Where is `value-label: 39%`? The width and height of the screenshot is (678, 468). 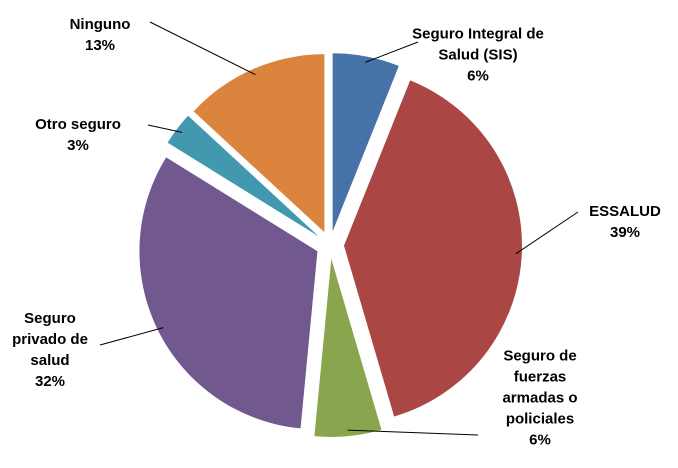 value-label: 39% is located at coordinates (625, 232).